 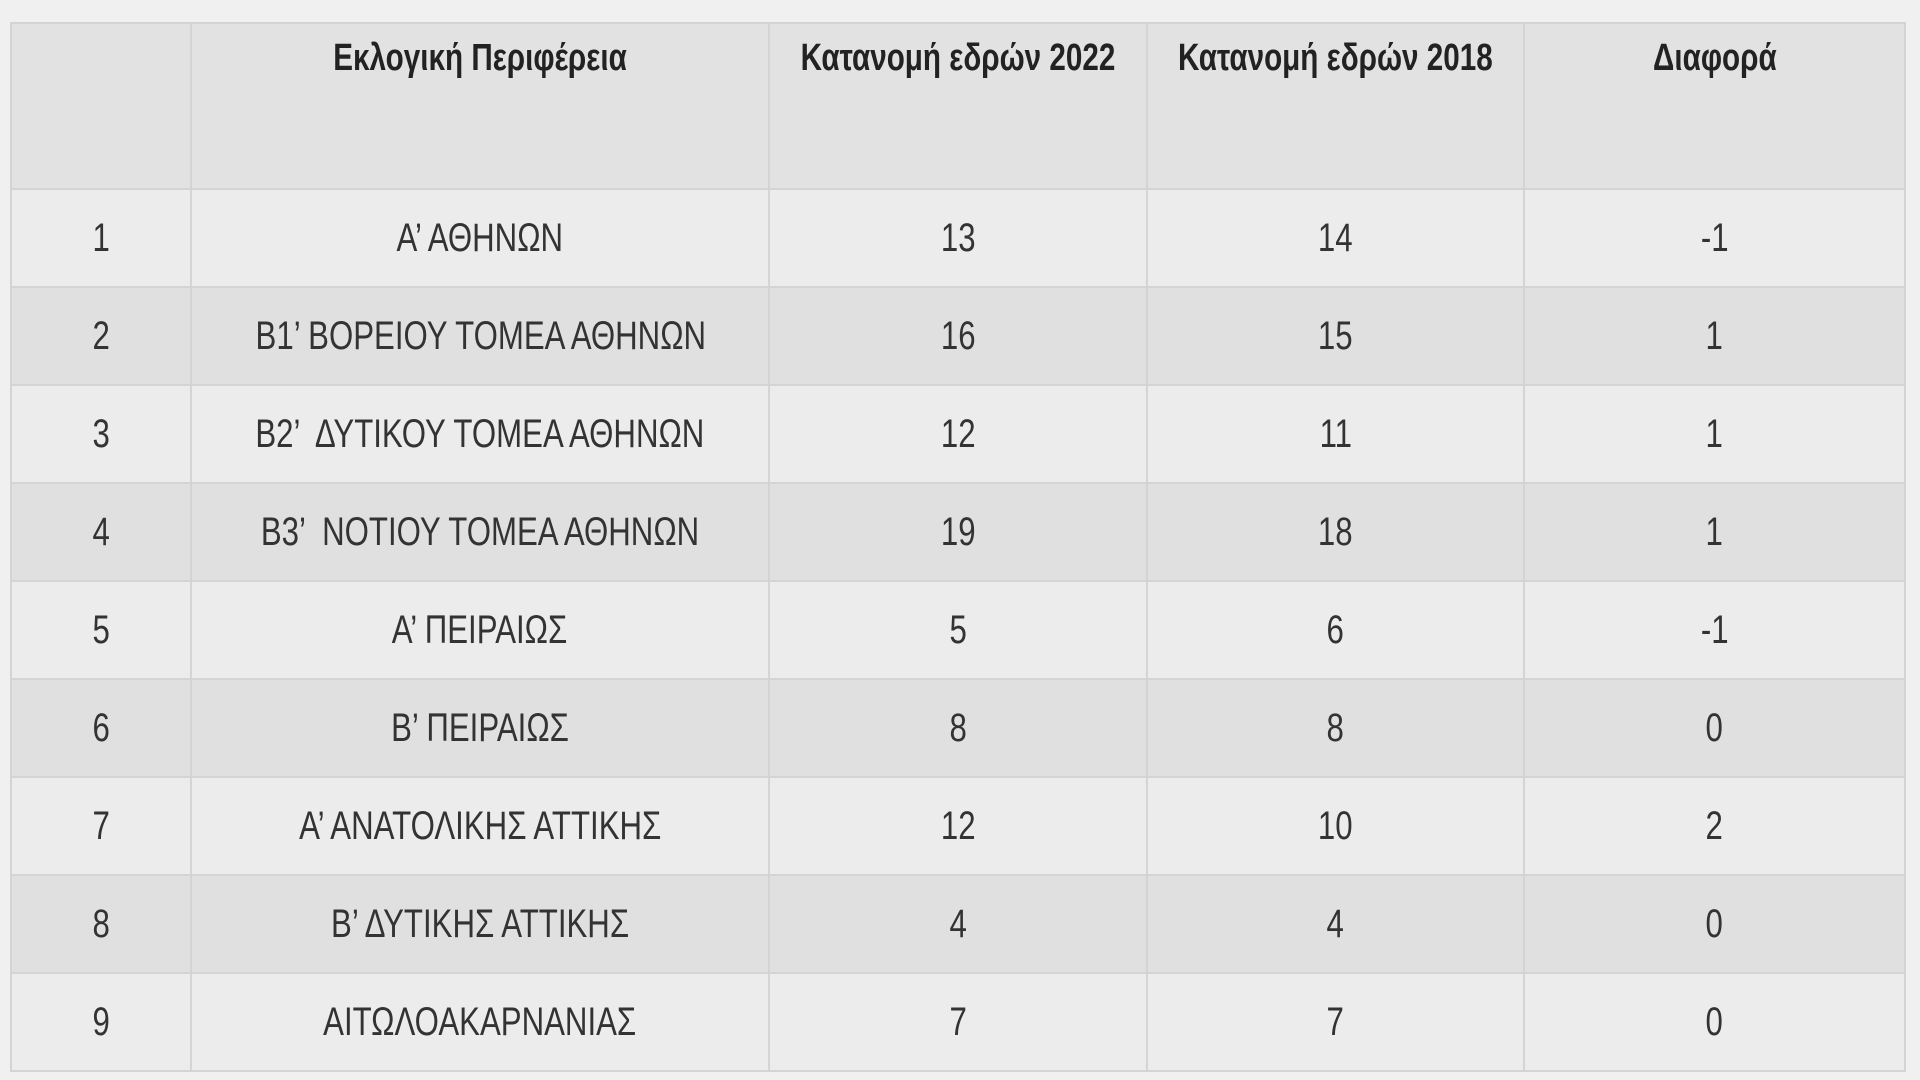 I want to click on header-index, so click(x=101, y=106).